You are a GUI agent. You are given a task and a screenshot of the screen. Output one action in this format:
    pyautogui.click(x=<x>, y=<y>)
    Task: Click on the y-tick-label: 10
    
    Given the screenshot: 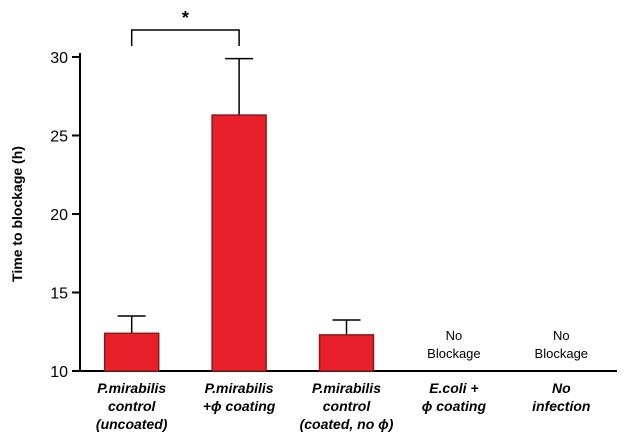 What is the action you would take?
    pyautogui.click(x=59, y=372)
    